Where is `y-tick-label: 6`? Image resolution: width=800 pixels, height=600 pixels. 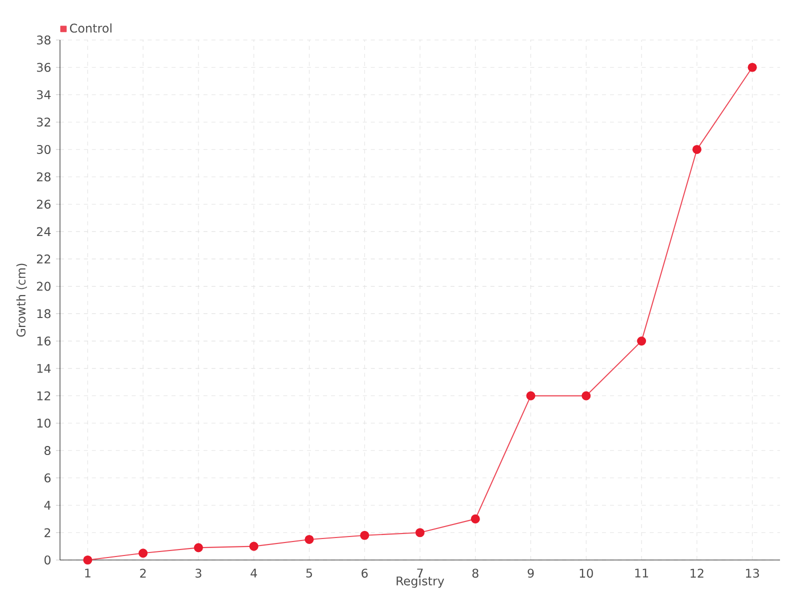 y-tick-label: 6 is located at coordinates (47, 477).